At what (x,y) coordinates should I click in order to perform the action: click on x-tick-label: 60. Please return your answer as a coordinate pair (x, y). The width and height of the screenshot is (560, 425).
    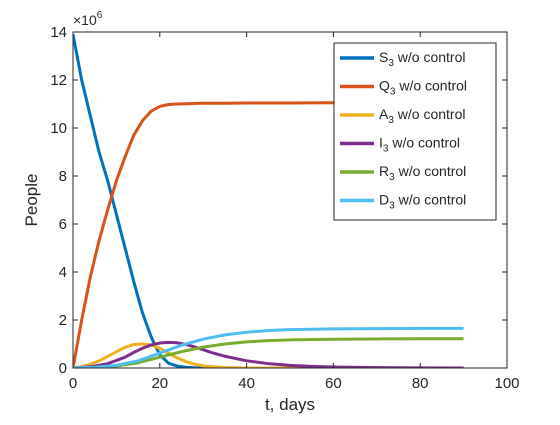
    Looking at the image, I should click on (333, 383).